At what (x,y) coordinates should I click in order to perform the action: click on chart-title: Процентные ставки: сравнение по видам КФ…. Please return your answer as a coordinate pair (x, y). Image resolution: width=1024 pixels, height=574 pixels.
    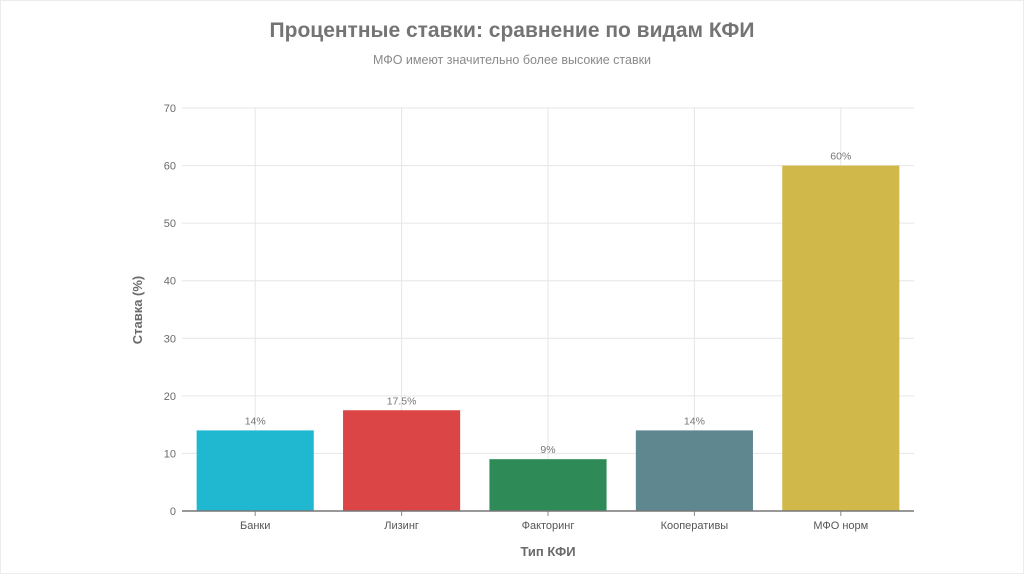
    Looking at the image, I should click on (512, 30).